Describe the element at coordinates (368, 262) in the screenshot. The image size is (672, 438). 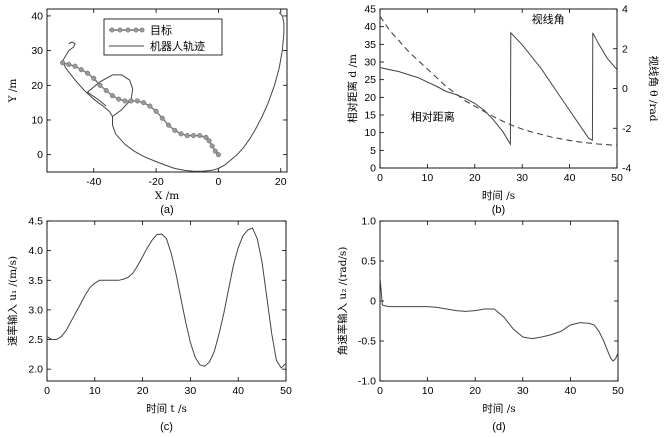
I see `y-tick-label: 0.5` at that location.